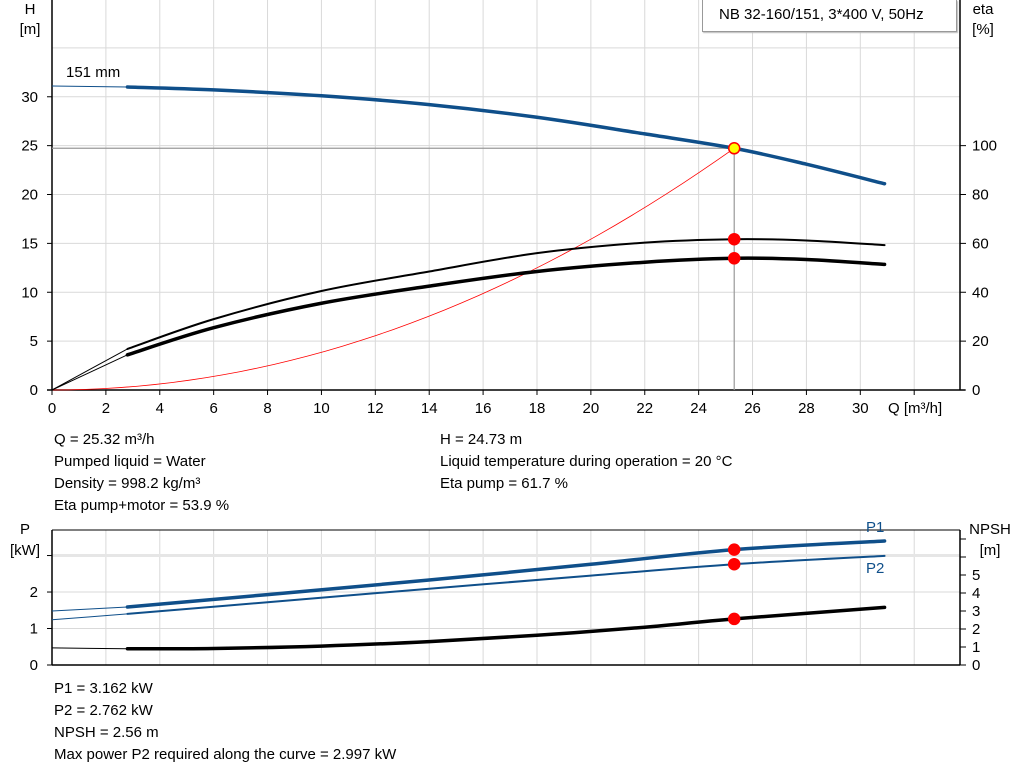  Describe the element at coordinates (29, 292) in the screenshot. I see `y-tick-label: 10` at that location.